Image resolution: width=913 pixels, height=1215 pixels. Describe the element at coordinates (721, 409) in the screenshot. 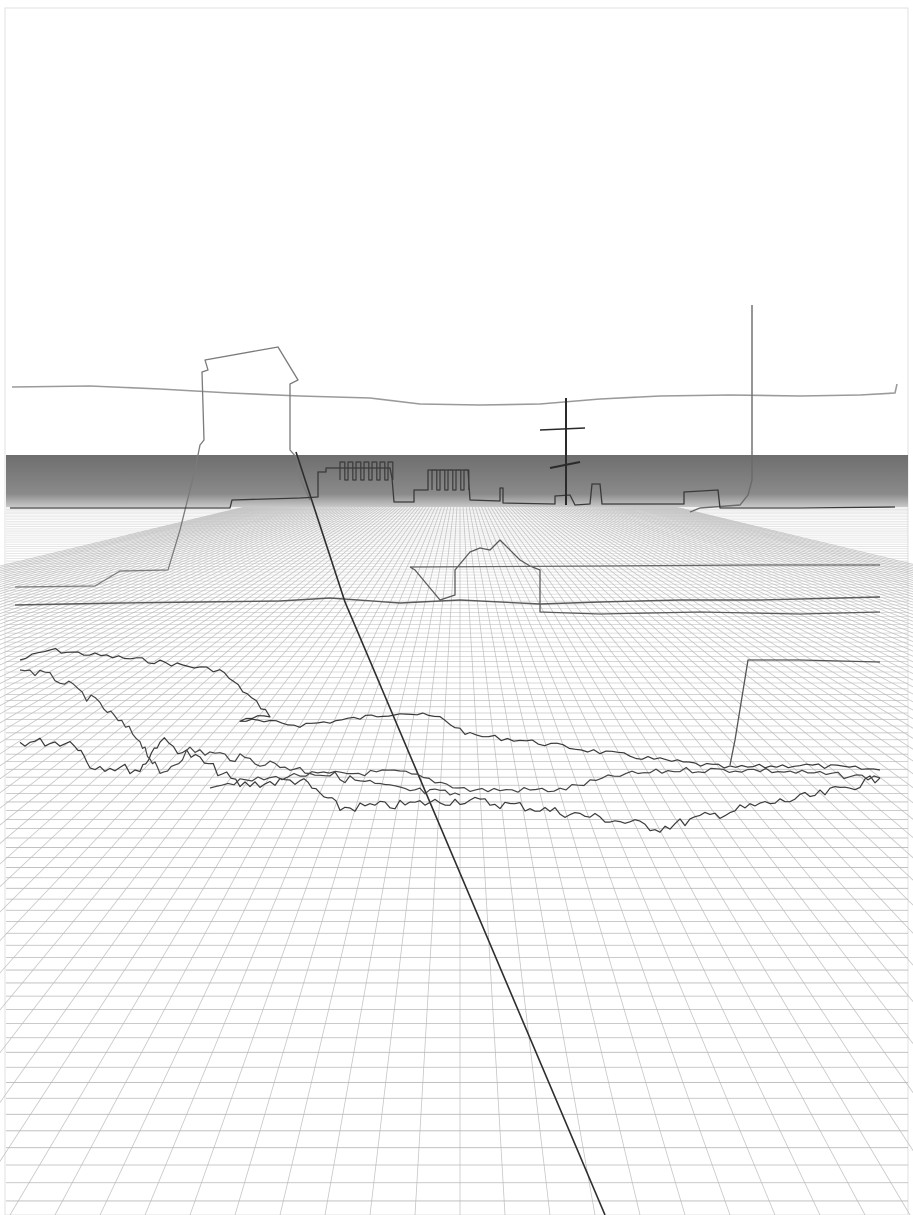

I see `right-mast` at that location.